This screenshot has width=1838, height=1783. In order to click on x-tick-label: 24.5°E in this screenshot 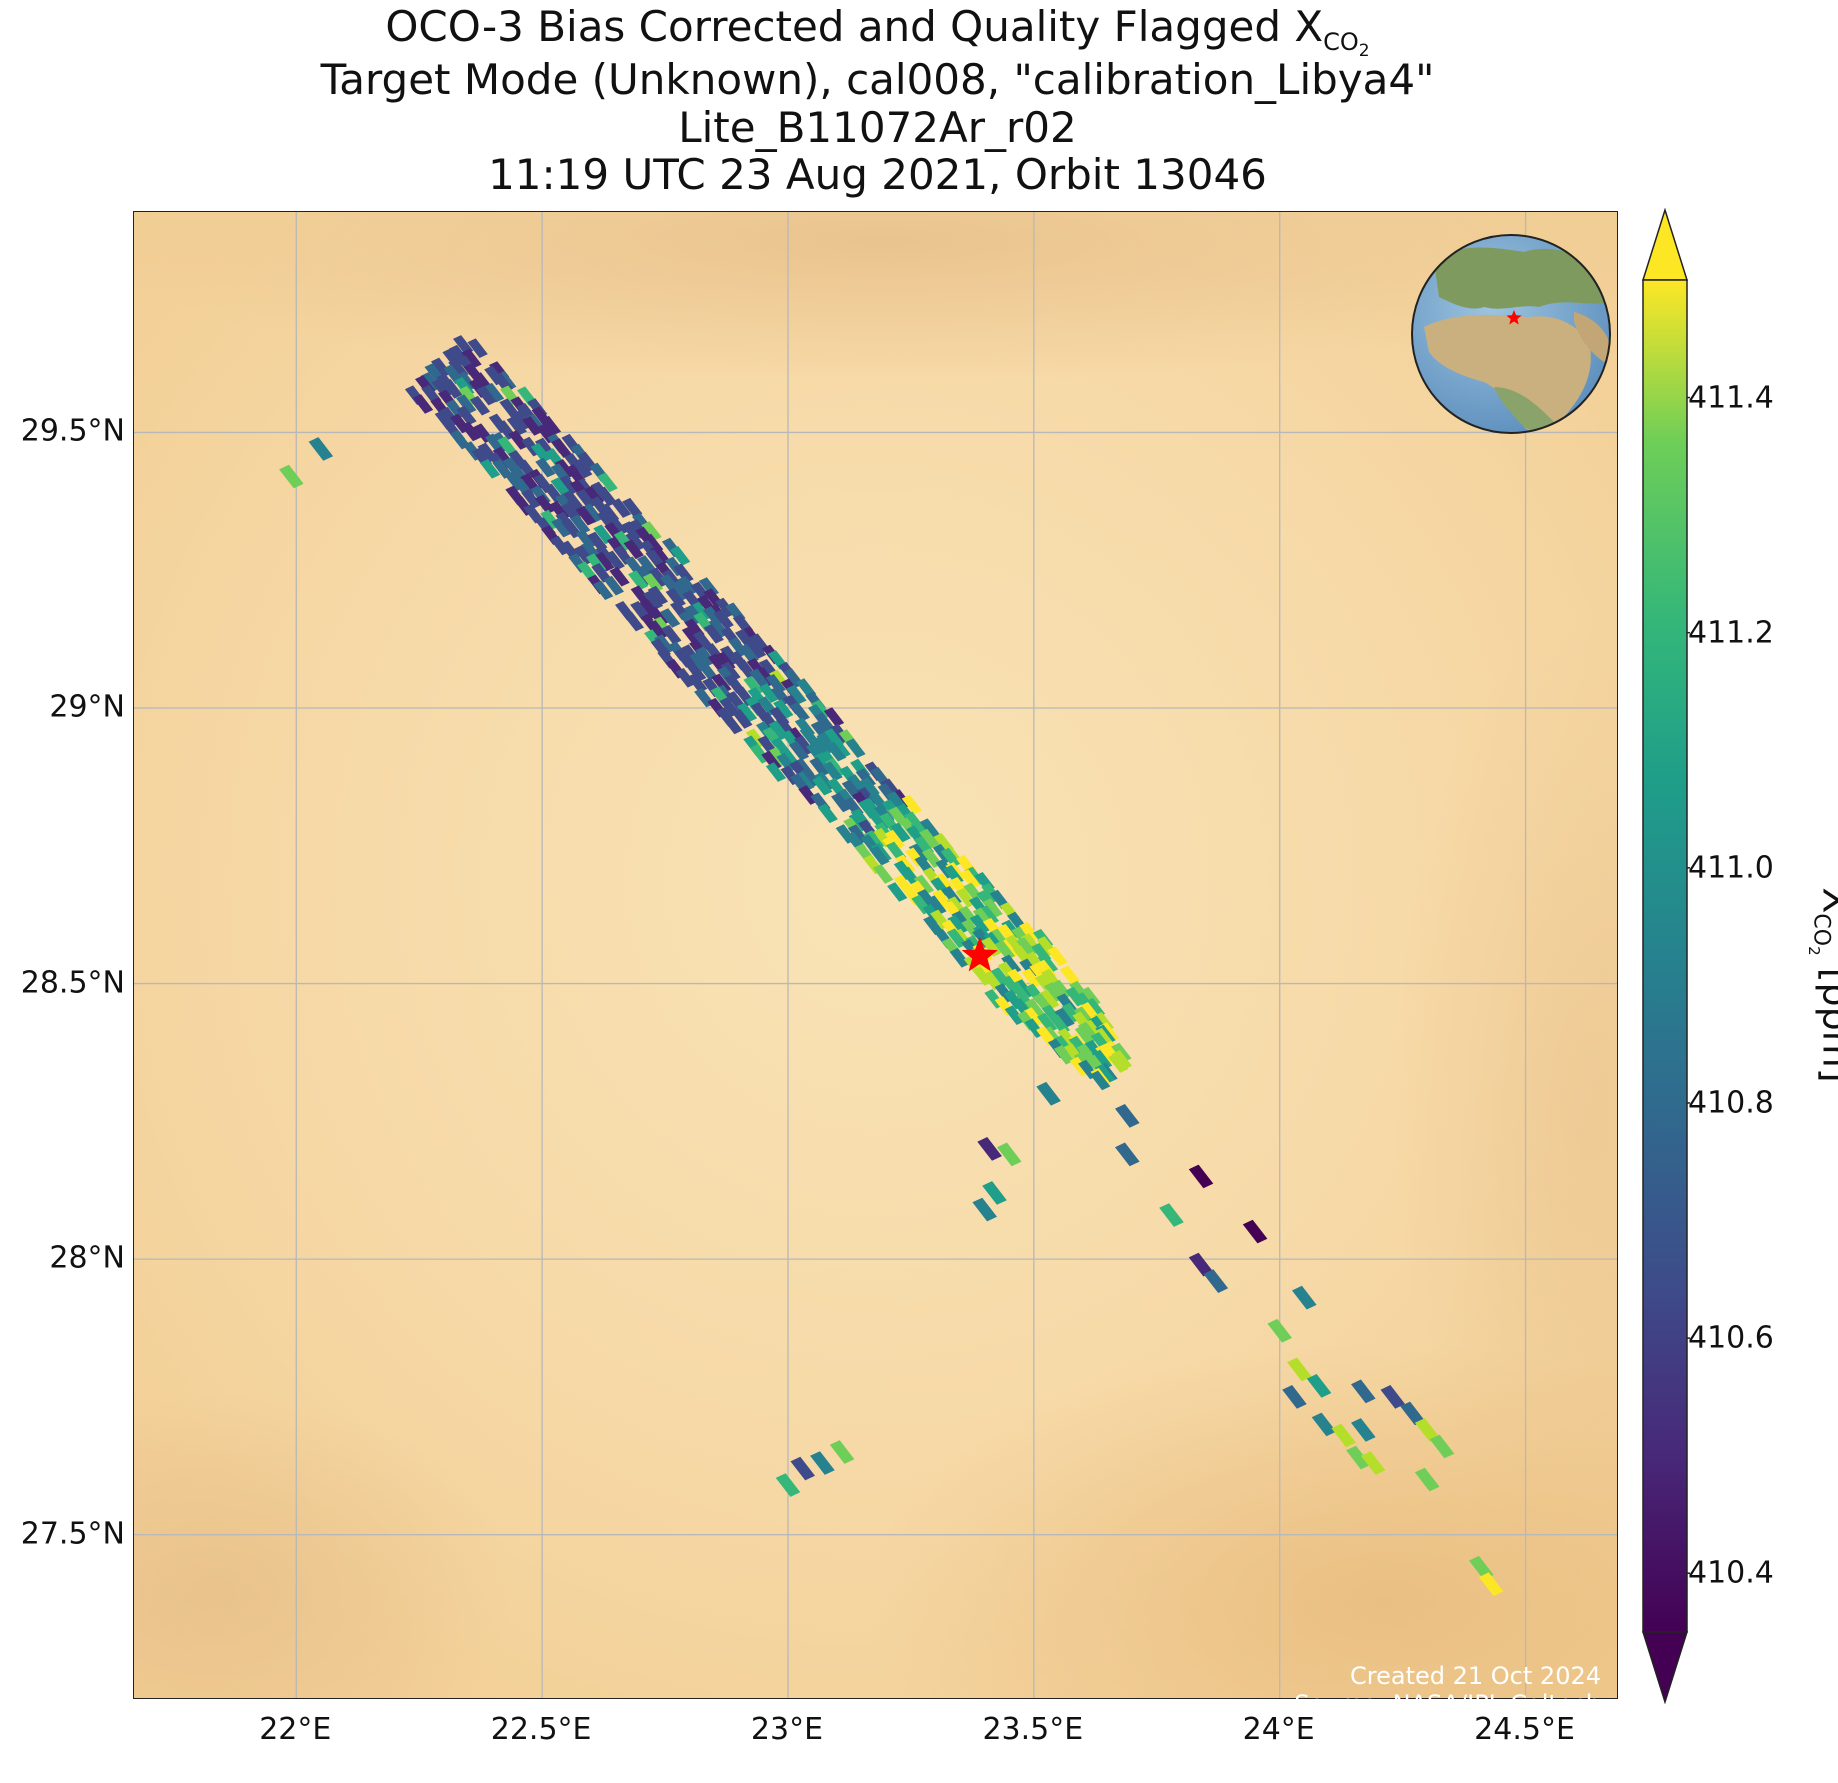, I will do `click(1524, 1729)`.